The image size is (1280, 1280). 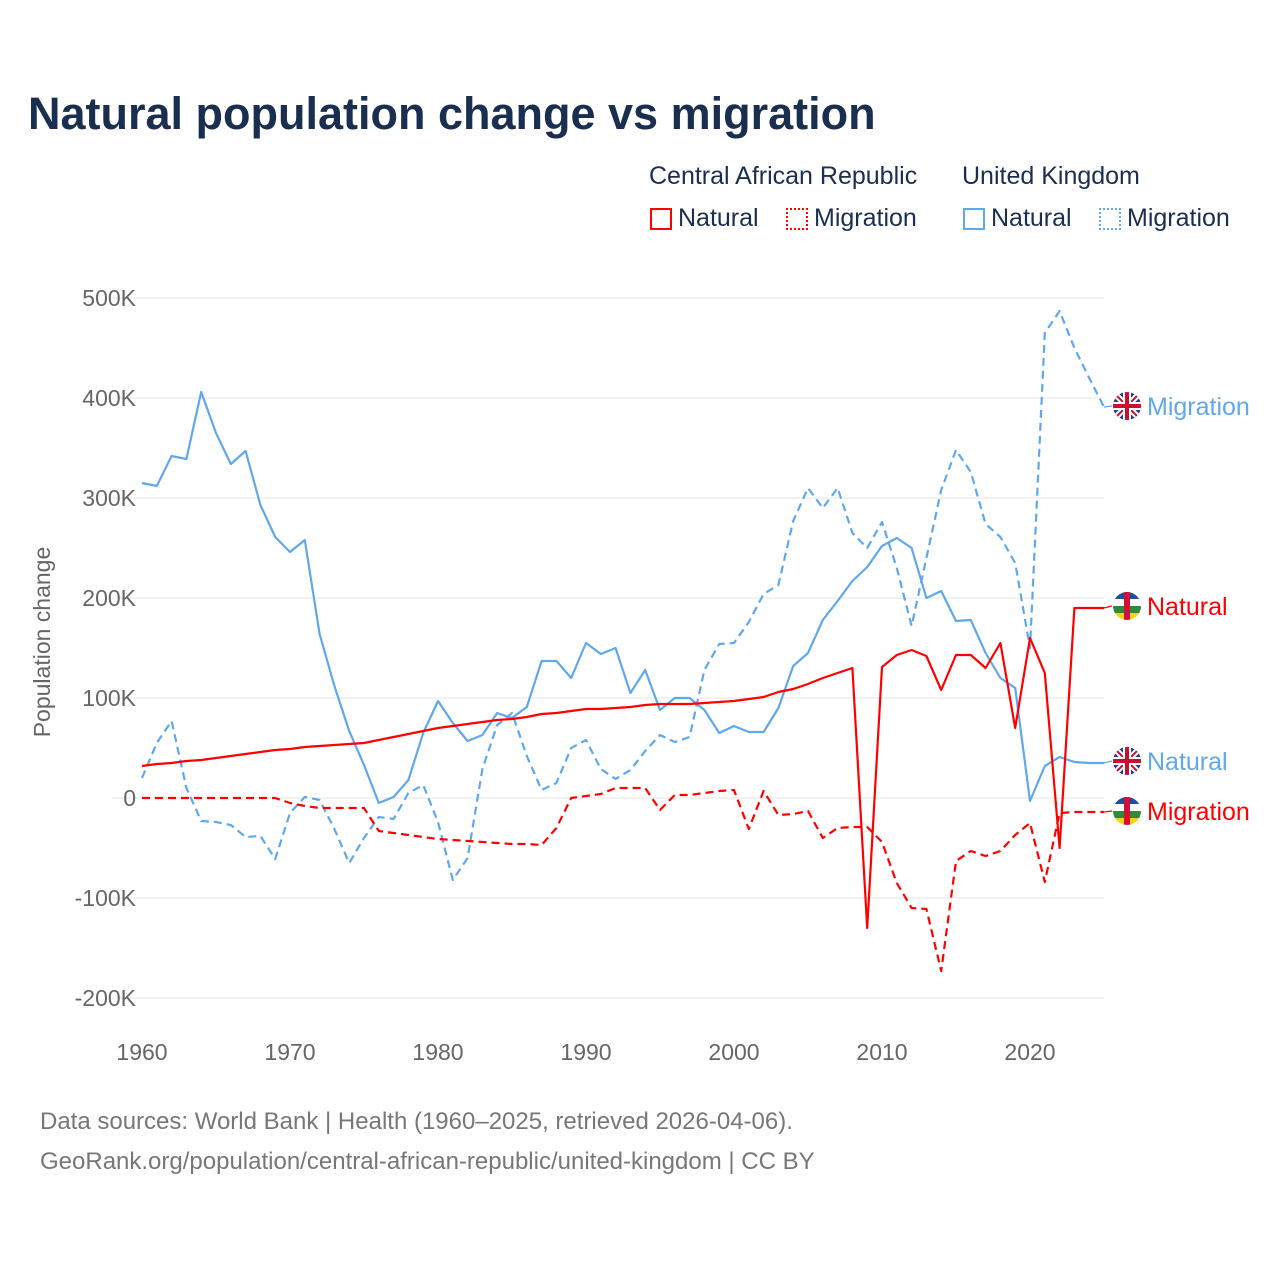 I want to click on y-tick-label: 500K, so click(x=109, y=298).